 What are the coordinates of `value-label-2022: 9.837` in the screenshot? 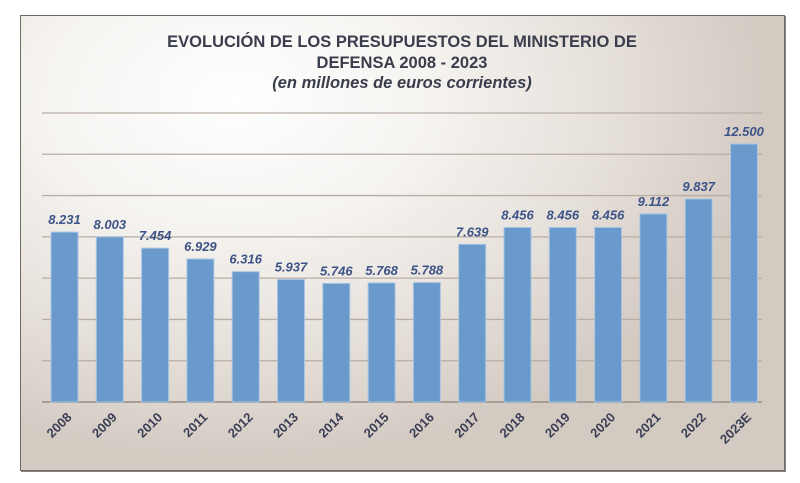 It's located at (698, 186).